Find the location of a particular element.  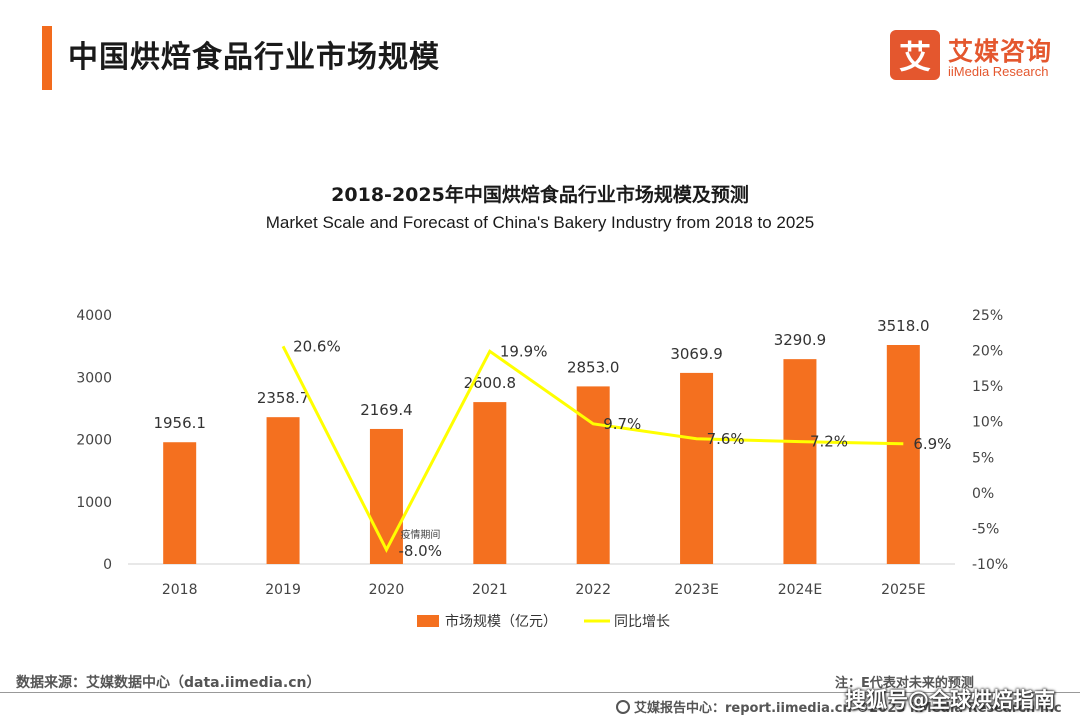

bar-value-label: 2169.4 is located at coordinates (386, 410).